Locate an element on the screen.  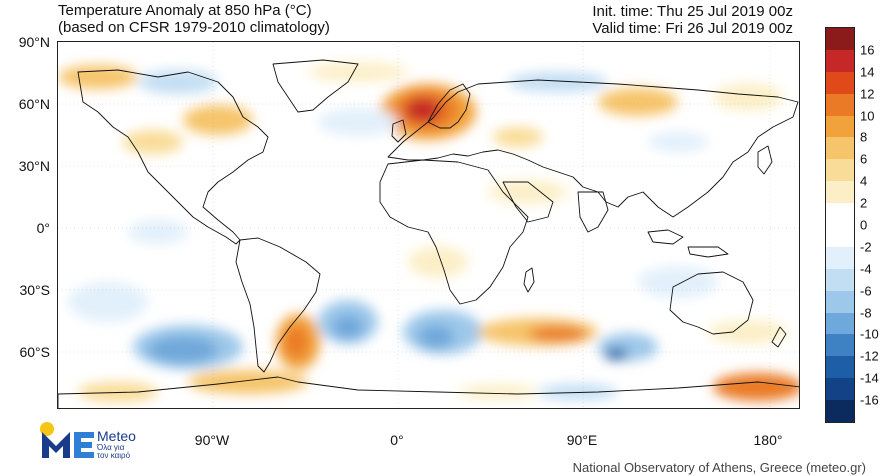
title-line-1: Temperature Anomaly at 850 hPa (°C) is located at coordinates (185, 10).